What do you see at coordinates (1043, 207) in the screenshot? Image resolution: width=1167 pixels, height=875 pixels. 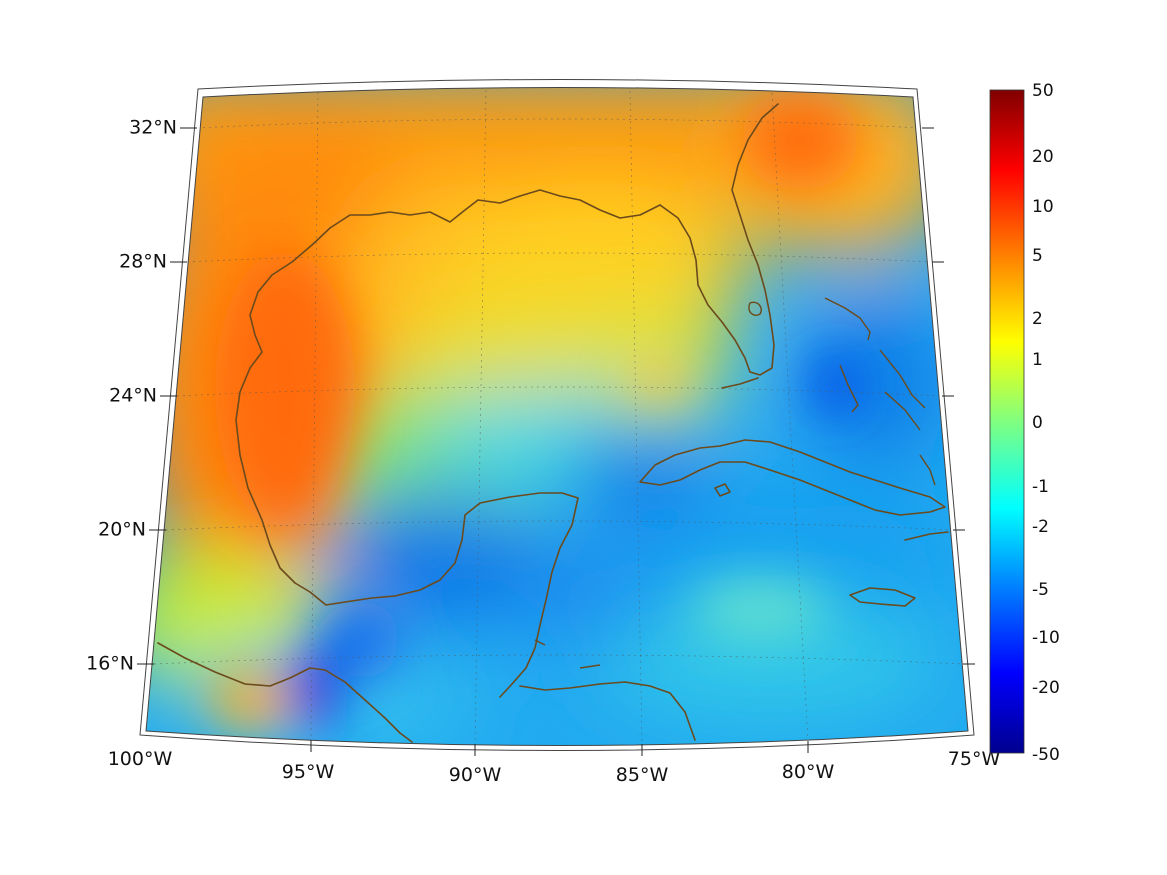 I see `colorbar-label-10: 10` at bounding box center [1043, 207].